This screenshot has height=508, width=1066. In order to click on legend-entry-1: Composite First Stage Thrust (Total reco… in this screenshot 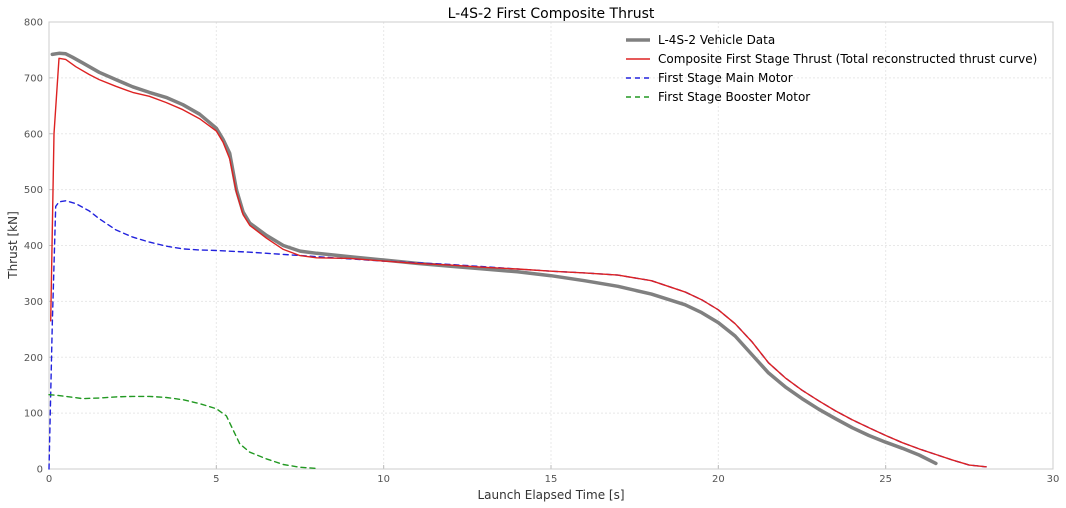, I will do `click(847, 59)`.